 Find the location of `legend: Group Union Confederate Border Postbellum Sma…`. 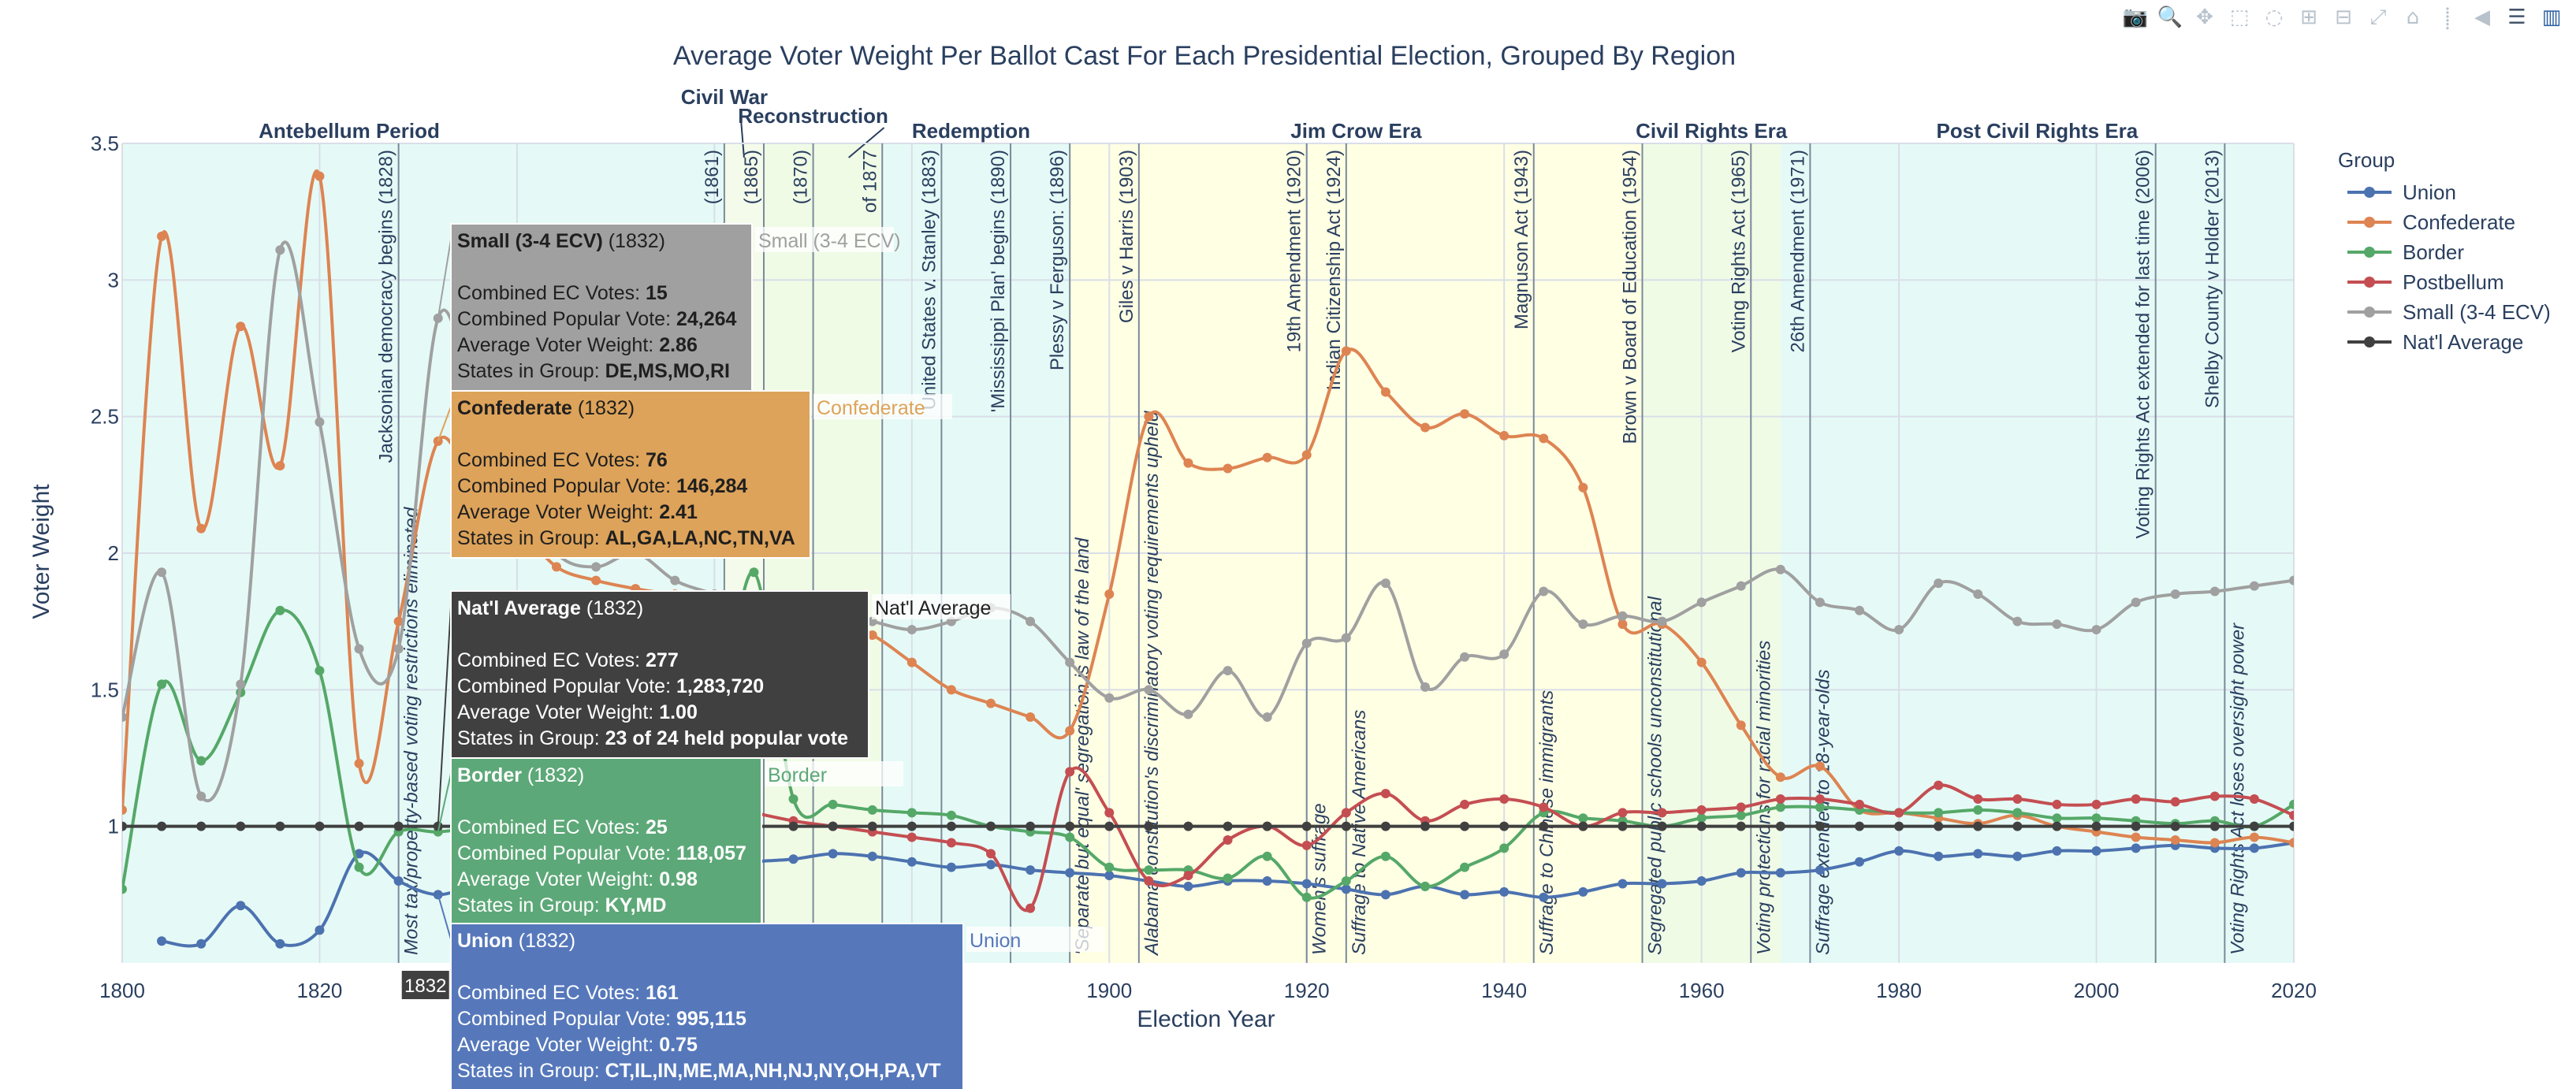

legend: Group Union Confederate Border Postbellum Sma… is located at coordinates (2444, 251).